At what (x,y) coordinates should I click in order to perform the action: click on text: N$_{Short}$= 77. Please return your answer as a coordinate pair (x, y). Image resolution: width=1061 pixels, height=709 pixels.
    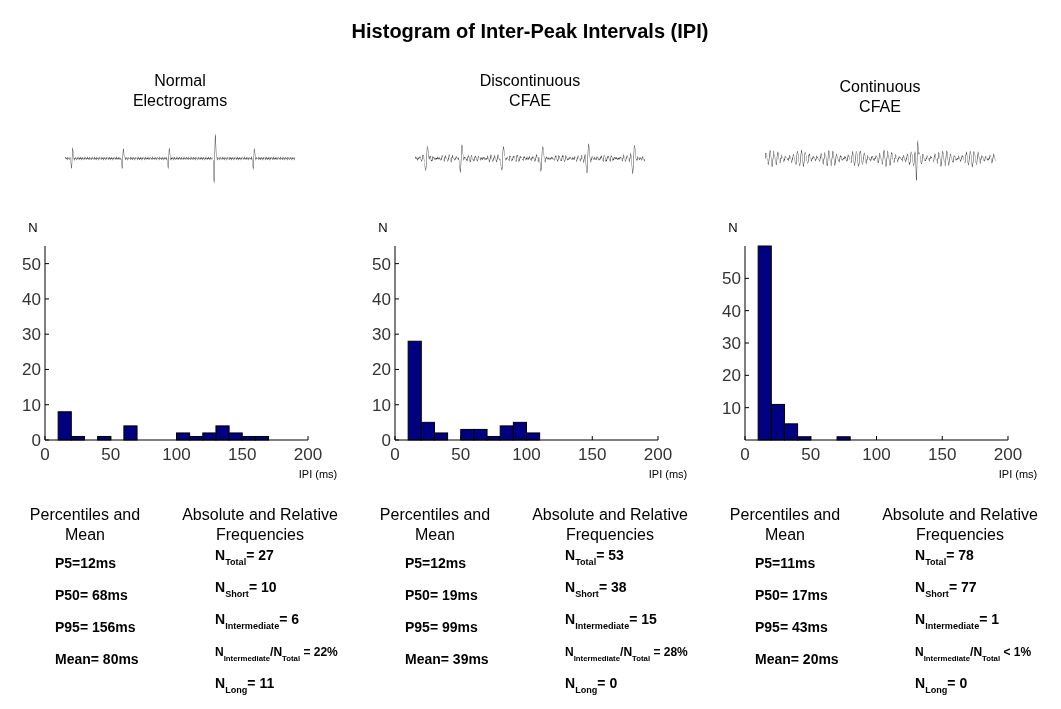
    Looking at the image, I should click on (946, 589).